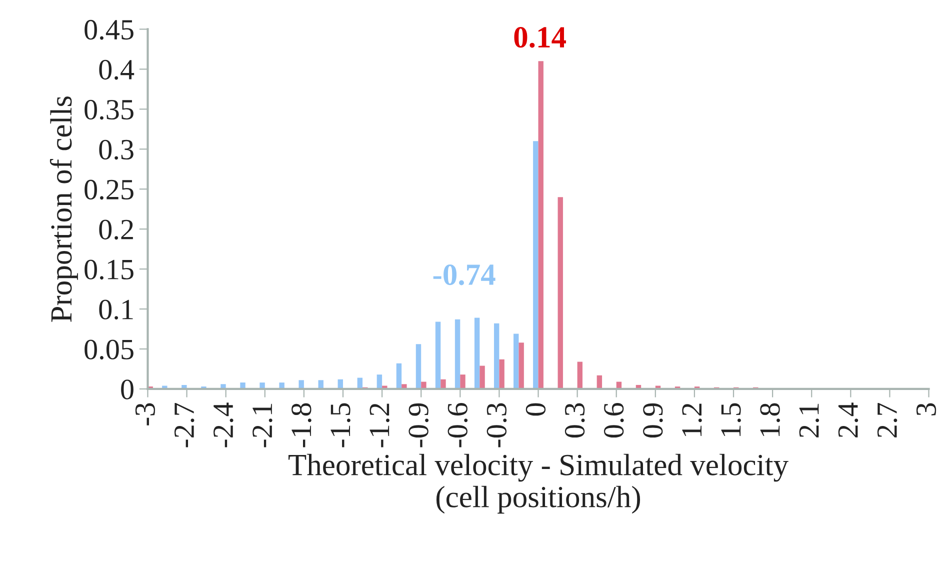 The image size is (941, 584). I want to click on x-tick-label: -1.5, so click(340, 425).